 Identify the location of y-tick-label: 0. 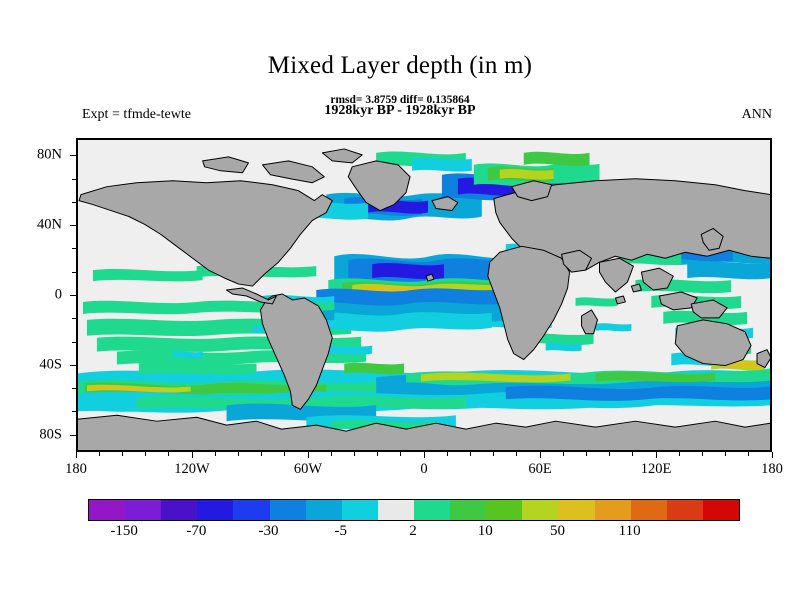
(58, 294).